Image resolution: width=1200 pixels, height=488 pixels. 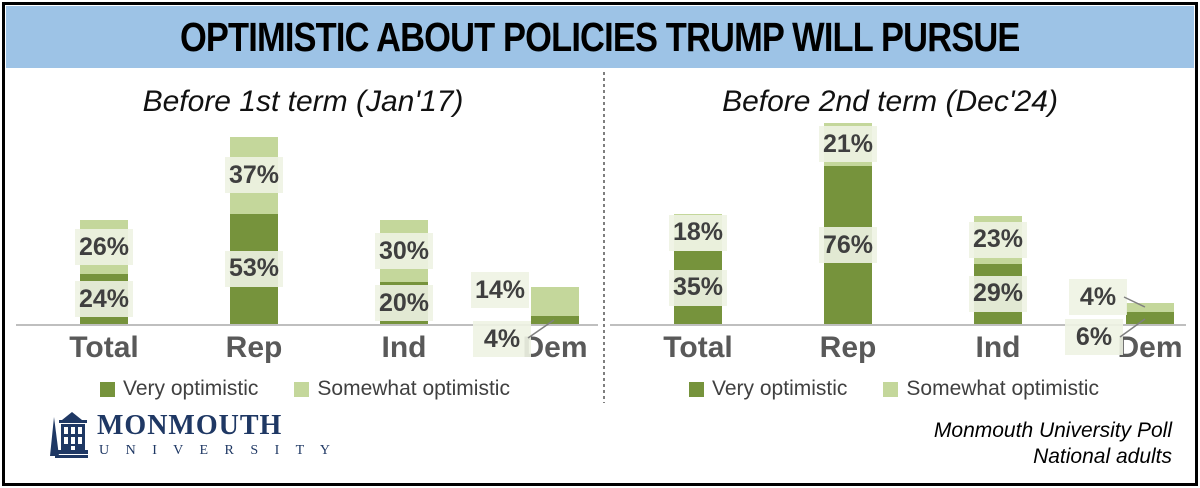 What do you see at coordinates (898, 325) in the screenshot?
I see `x-axis-line-right-panel` at bounding box center [898, 325].